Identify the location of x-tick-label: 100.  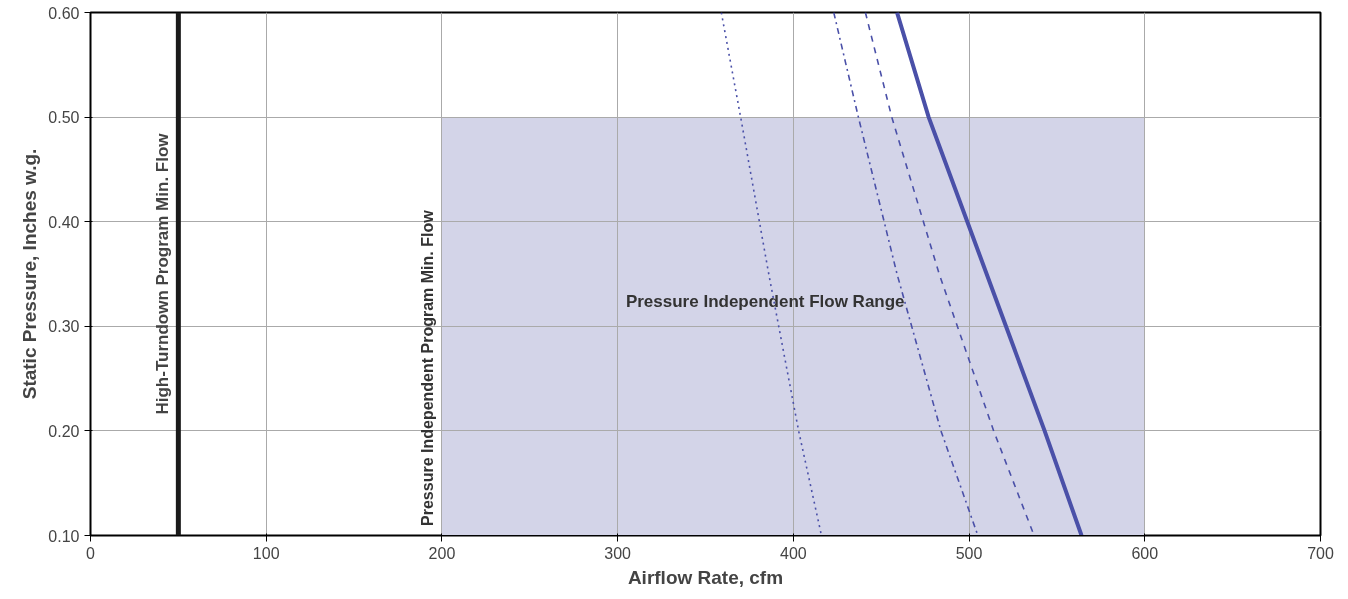
(266, 553).